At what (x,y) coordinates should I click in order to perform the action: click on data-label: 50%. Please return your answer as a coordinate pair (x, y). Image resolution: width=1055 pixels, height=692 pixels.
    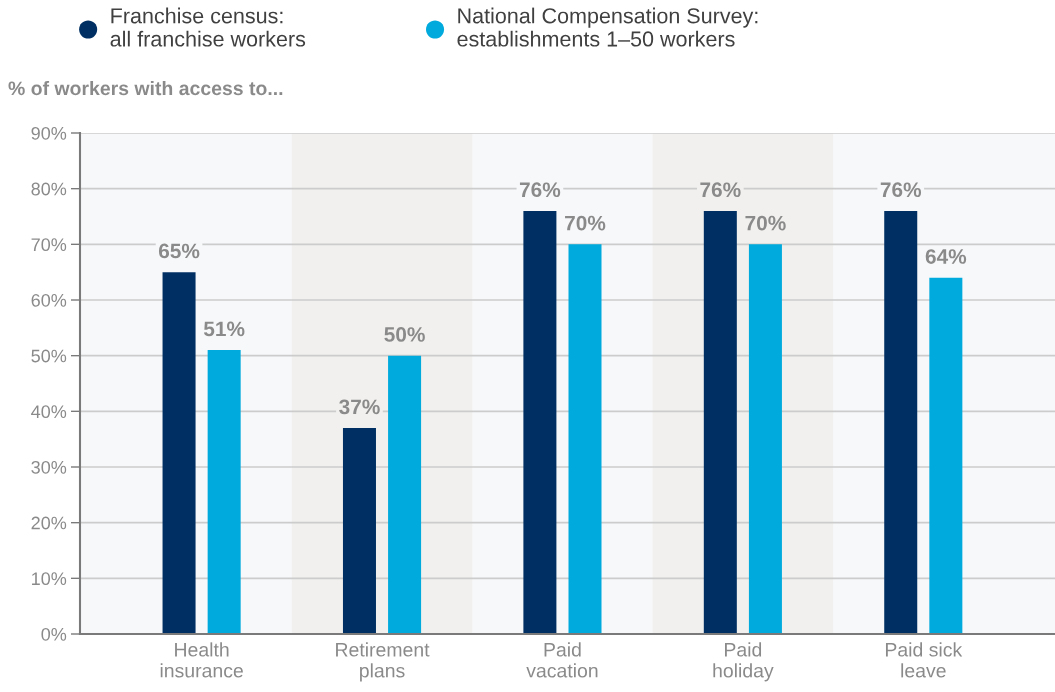
    Looking at the image, I should click on (404, 334).